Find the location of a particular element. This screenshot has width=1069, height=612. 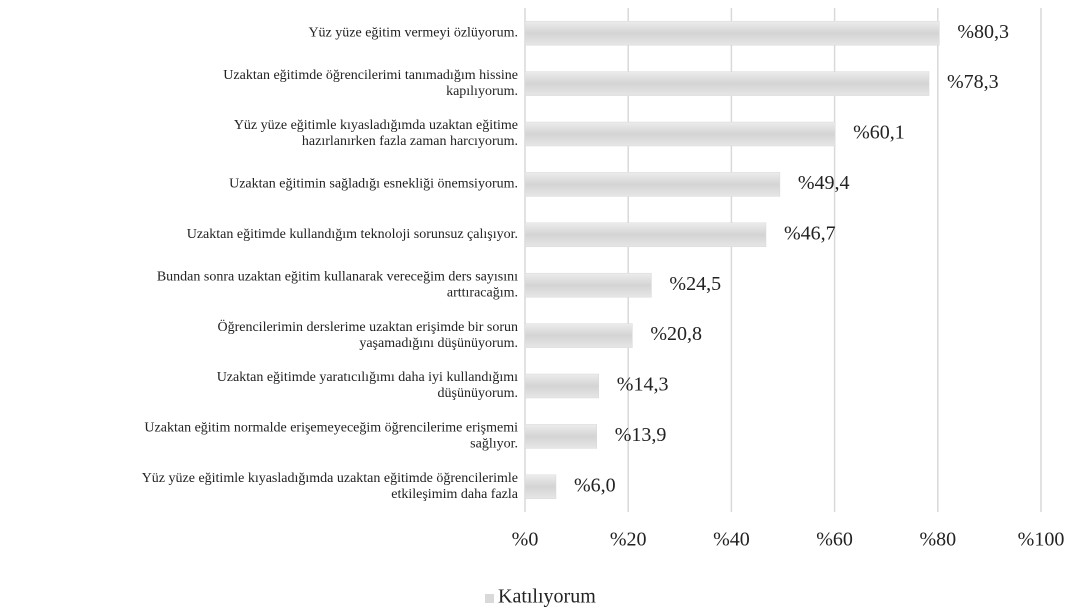

x-tick-label: %40 is located at coordinates (731, 540).